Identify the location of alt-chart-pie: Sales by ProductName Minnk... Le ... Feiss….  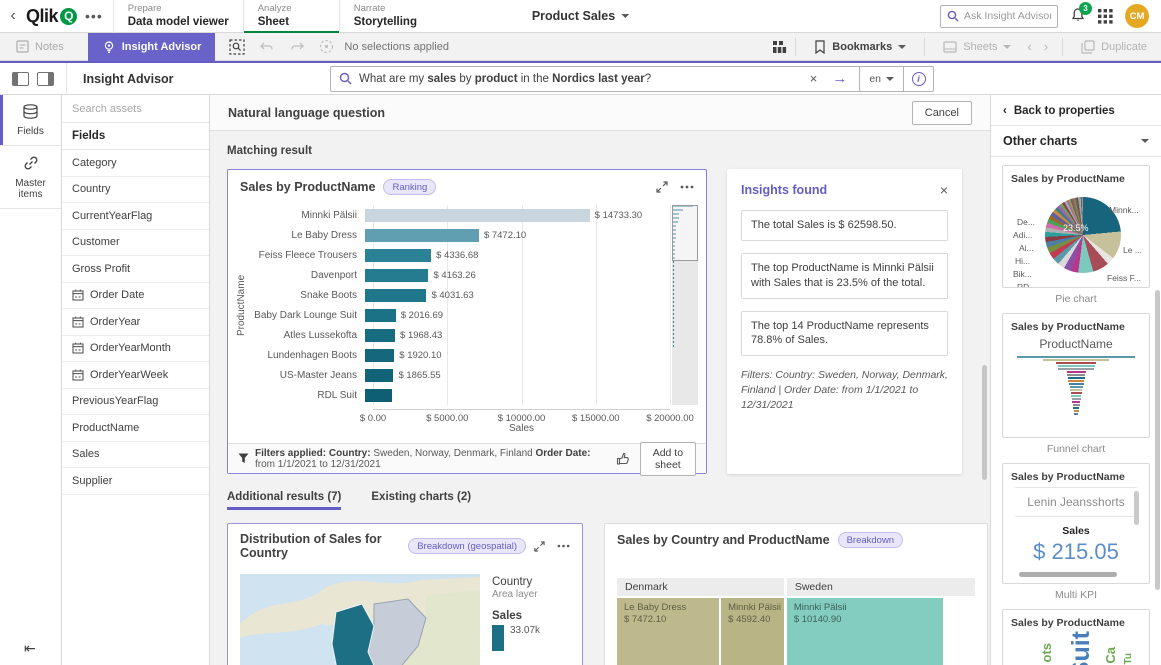
(1076, 226).